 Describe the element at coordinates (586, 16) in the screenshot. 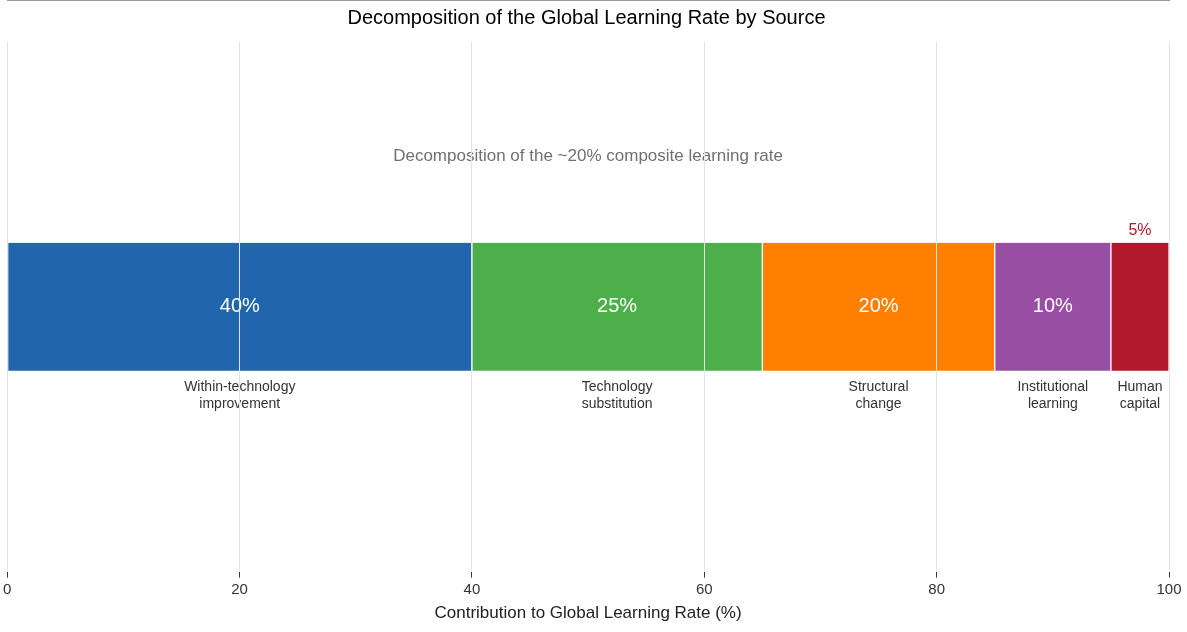

I see `chart-title: Decomposition of the Global Learning Rate by Source` at that location.